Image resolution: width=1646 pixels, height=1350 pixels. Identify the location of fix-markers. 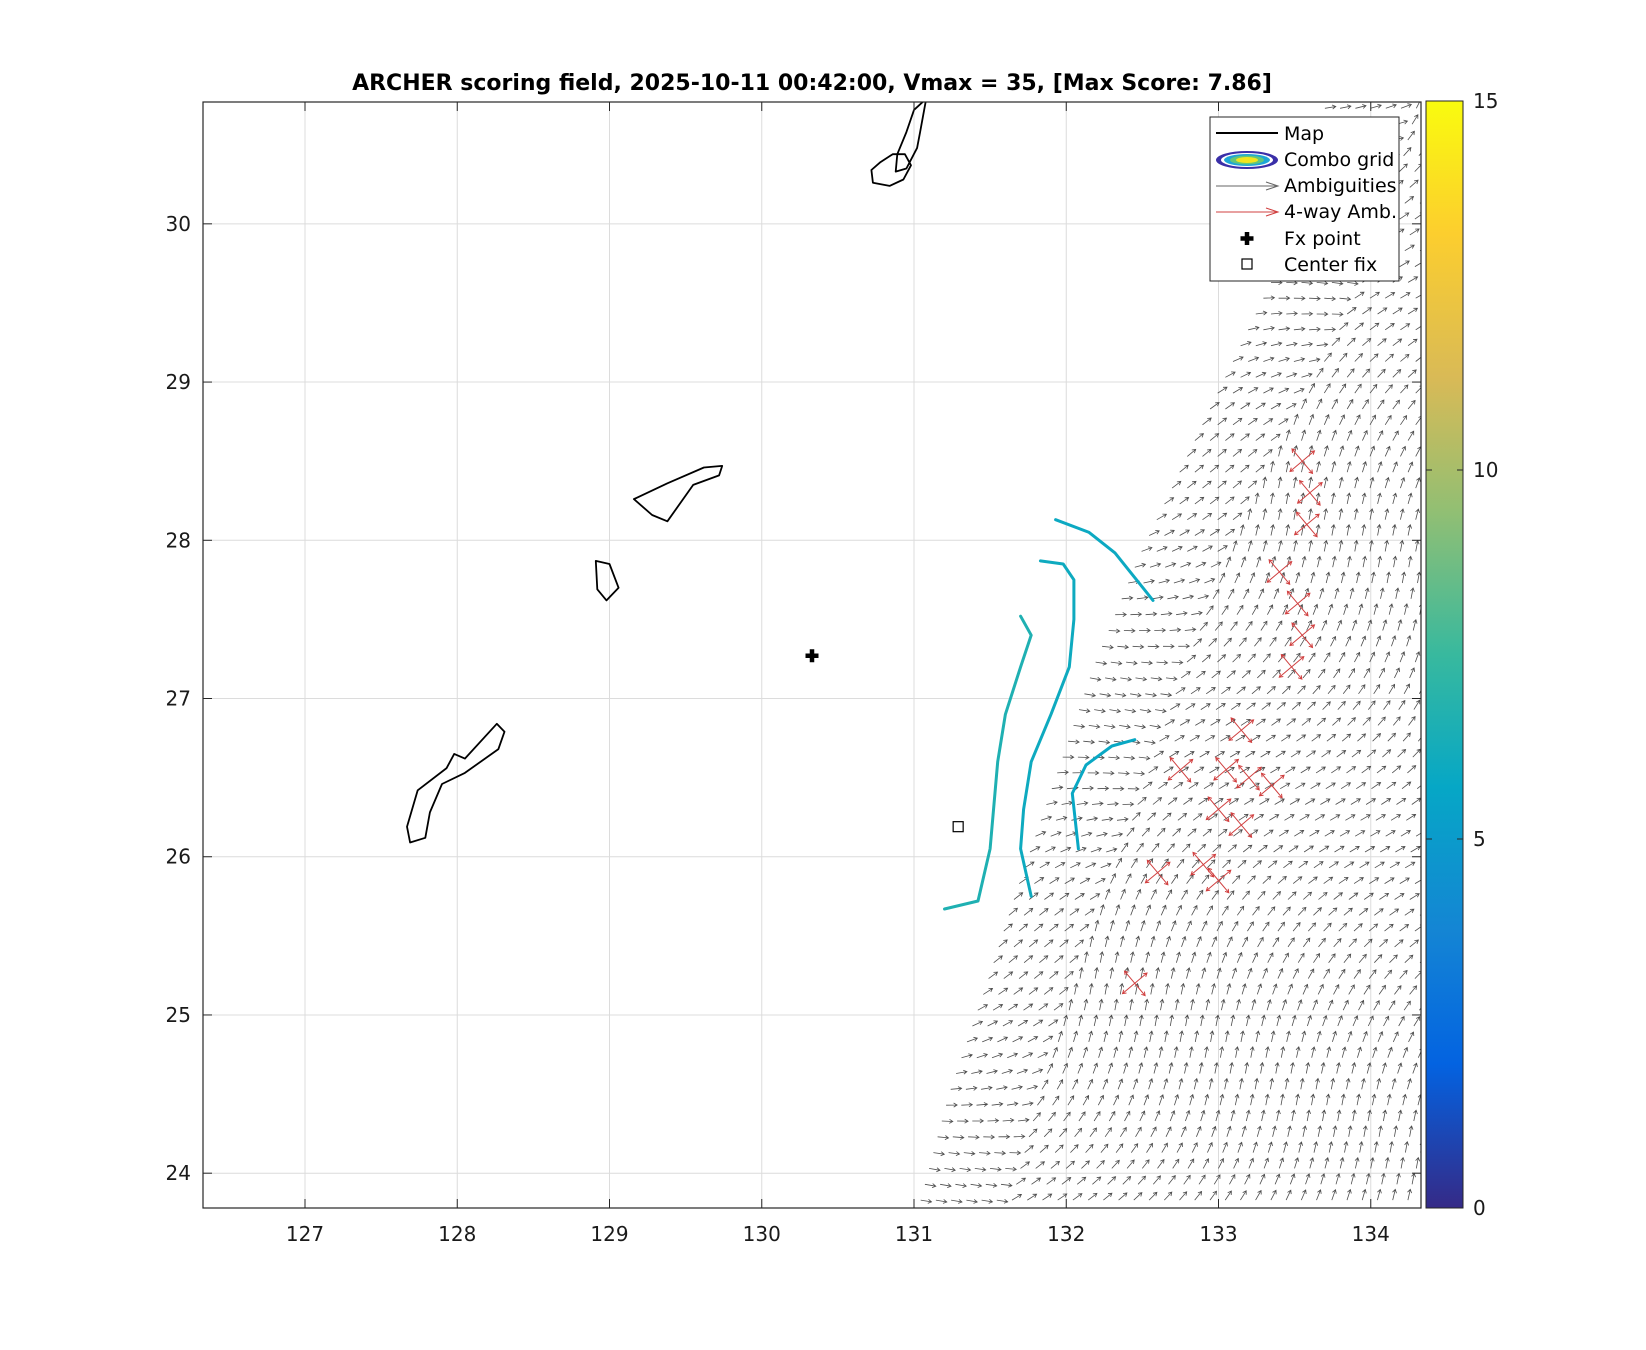
(884, 741).